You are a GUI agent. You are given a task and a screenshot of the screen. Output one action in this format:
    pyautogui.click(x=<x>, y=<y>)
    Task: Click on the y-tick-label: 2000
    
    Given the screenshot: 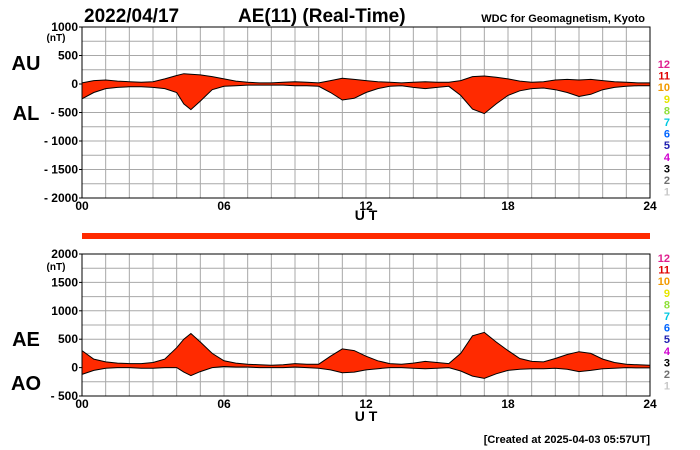 What is the action you would take?
    pyautogui.click(x=64, y=254)
    